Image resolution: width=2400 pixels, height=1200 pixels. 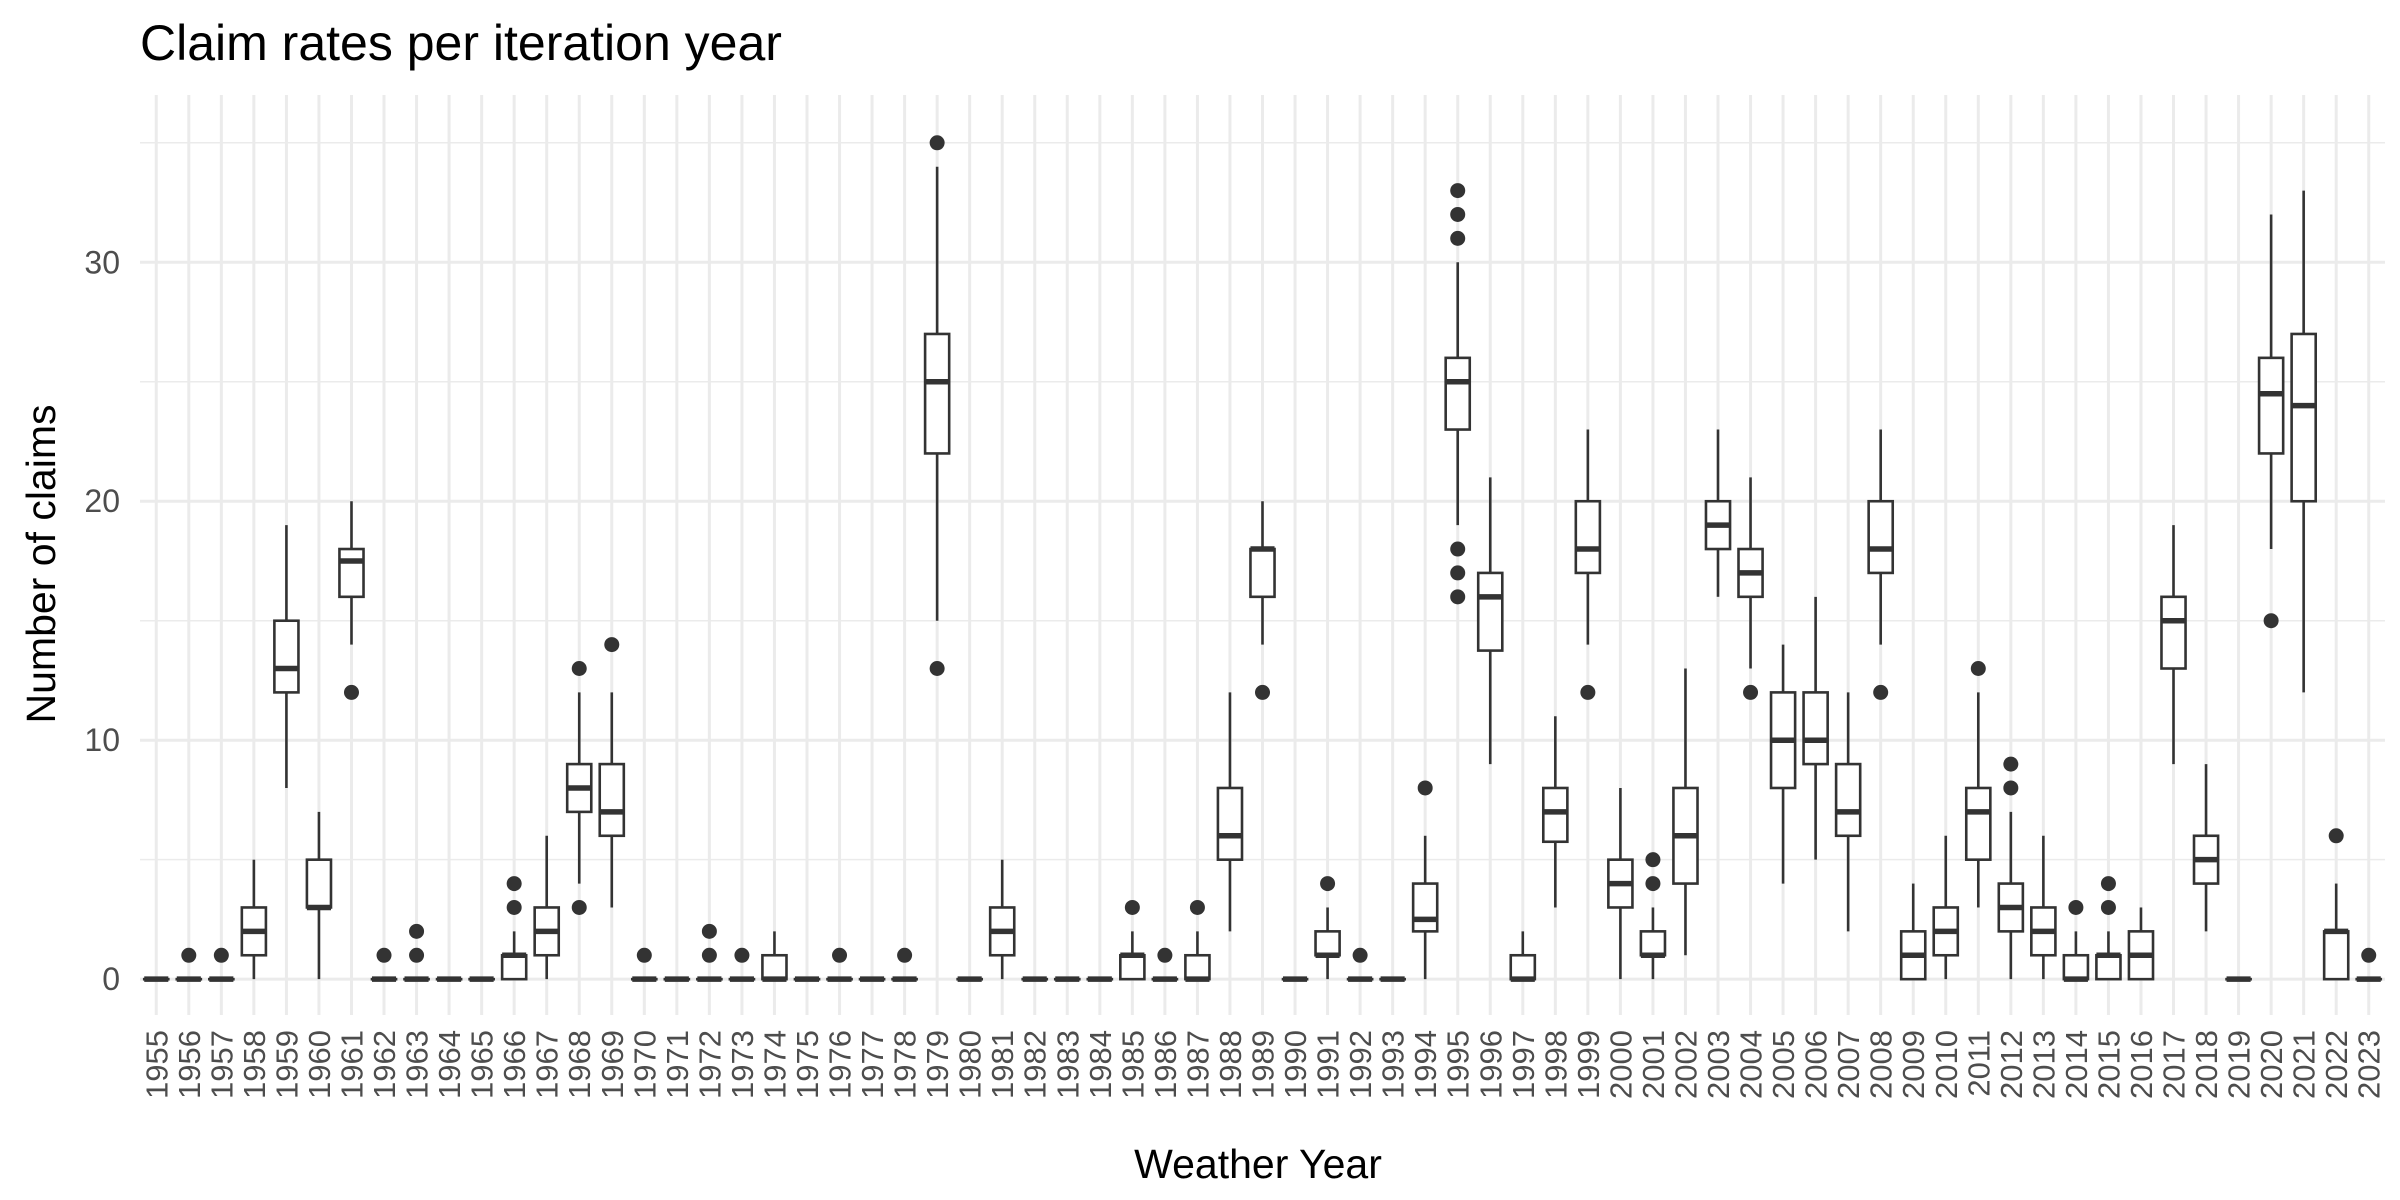 I want to click on x-tick-label: 1976, so click(x=840, y=1064).